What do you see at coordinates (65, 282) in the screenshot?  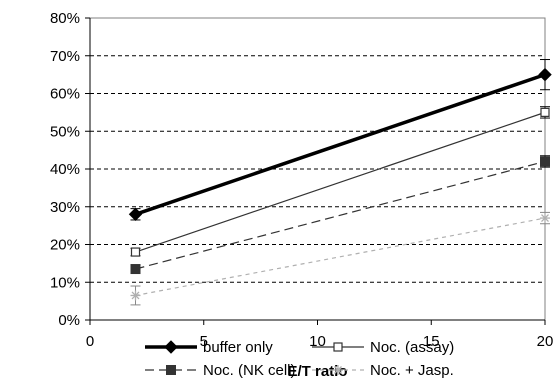 I see `y-tick-label: 10%` at bounding box center [65, 282].